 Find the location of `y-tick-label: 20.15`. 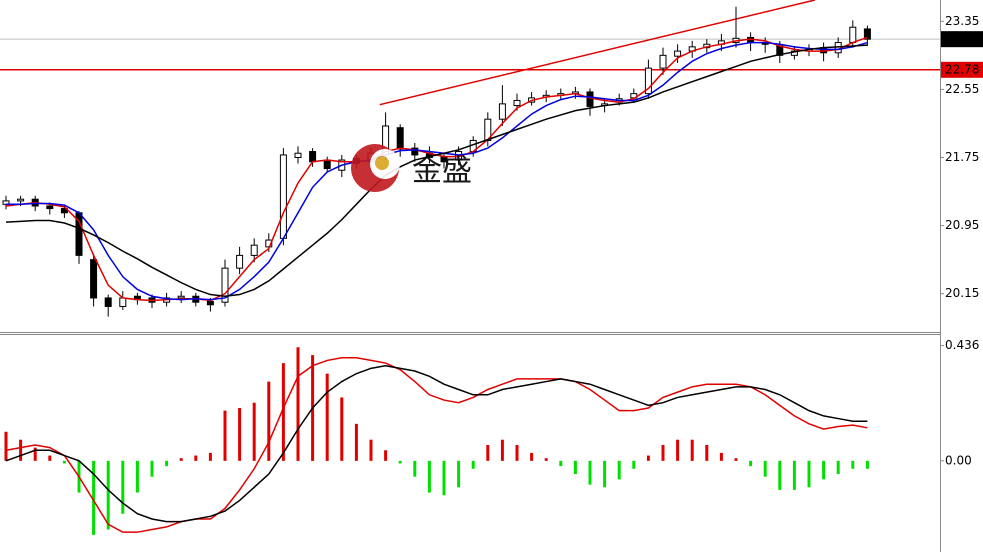

y-tick-label: 20.15 is located at coordinates (962, 293).